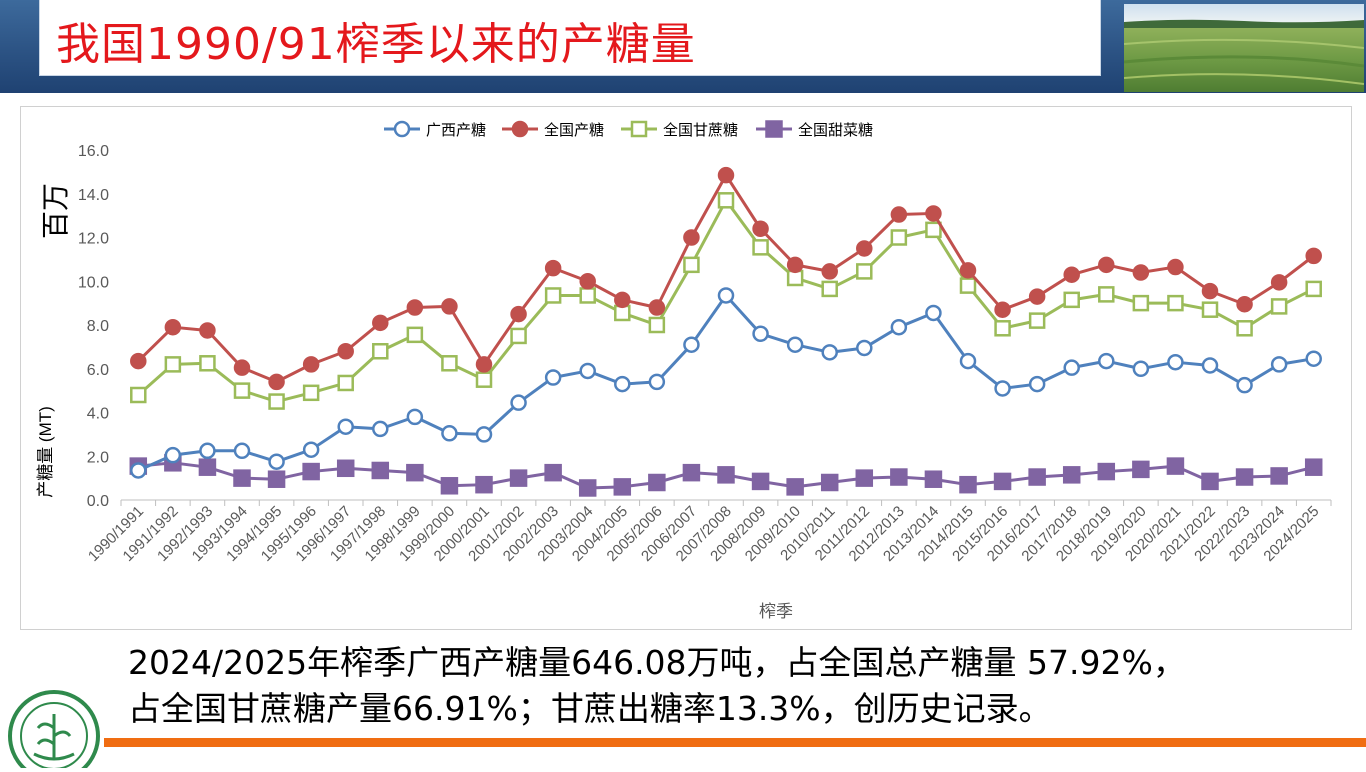 This screenshot has height=772, width=1366. What do you see at coordinates (570, 38) in the screenshot?
I see `title-box: 我国1990/91榨季以来的产糖量` at bounding box center [570, 38].